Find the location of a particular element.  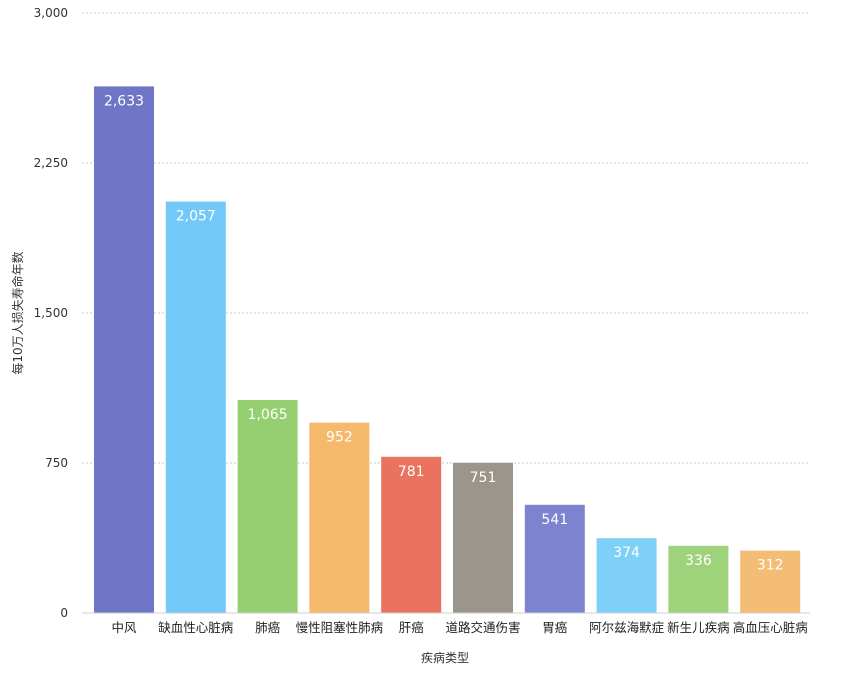

y-axis-ticks: 0 750 1,500 2,250 3,000 is located at coordinates (51, 313).